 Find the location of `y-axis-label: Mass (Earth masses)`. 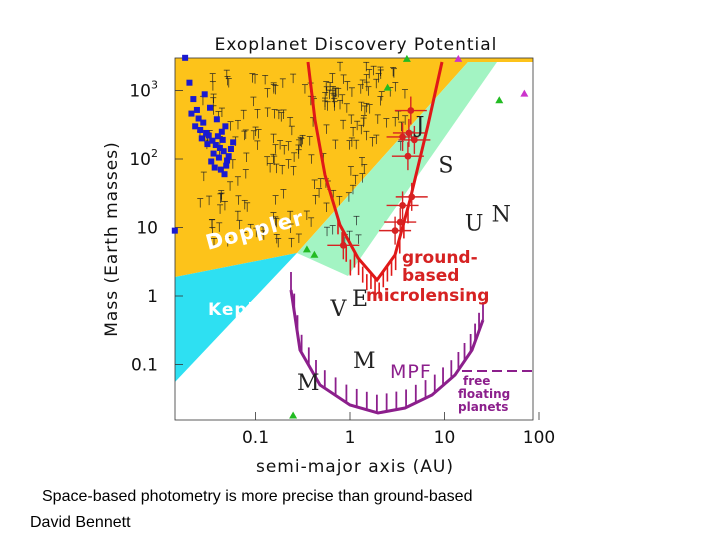

y-axis-label: Mass (Earth masses) is located at coordinates (112, 238).